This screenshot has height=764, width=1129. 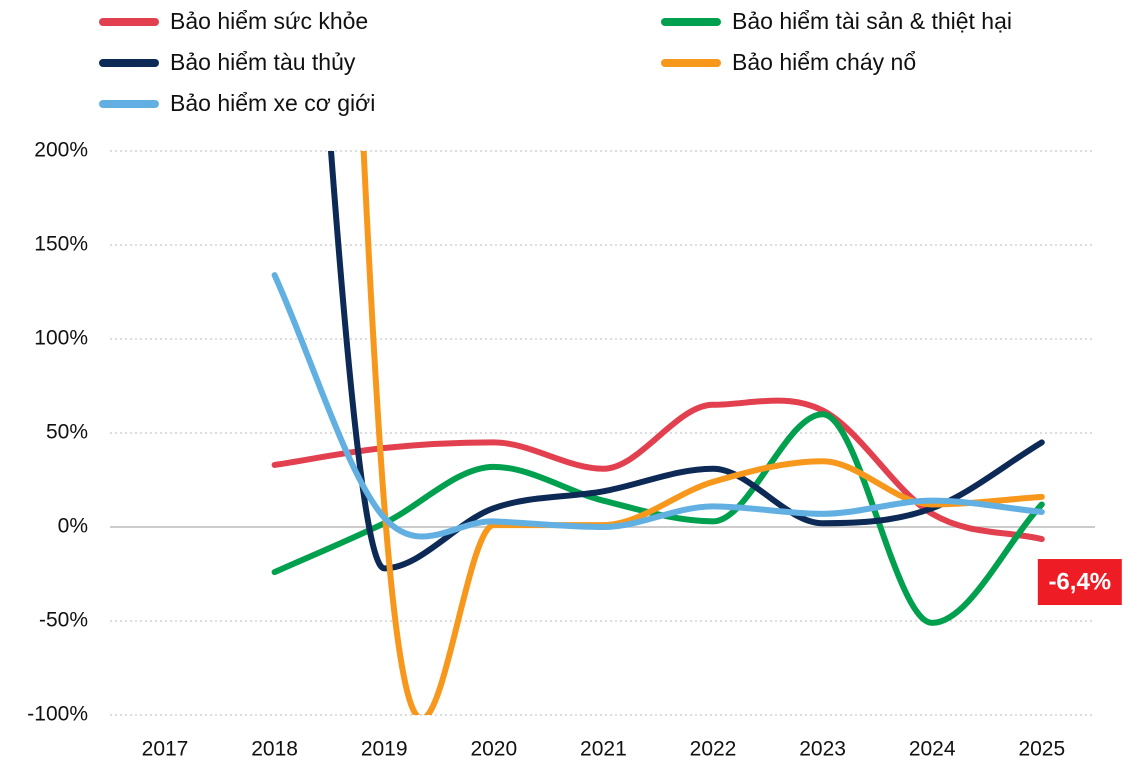 What do you see at coordinates (603, 749) in the screenshot?
I see `x-tick-label: 2021` at bounding box center [603, 749].